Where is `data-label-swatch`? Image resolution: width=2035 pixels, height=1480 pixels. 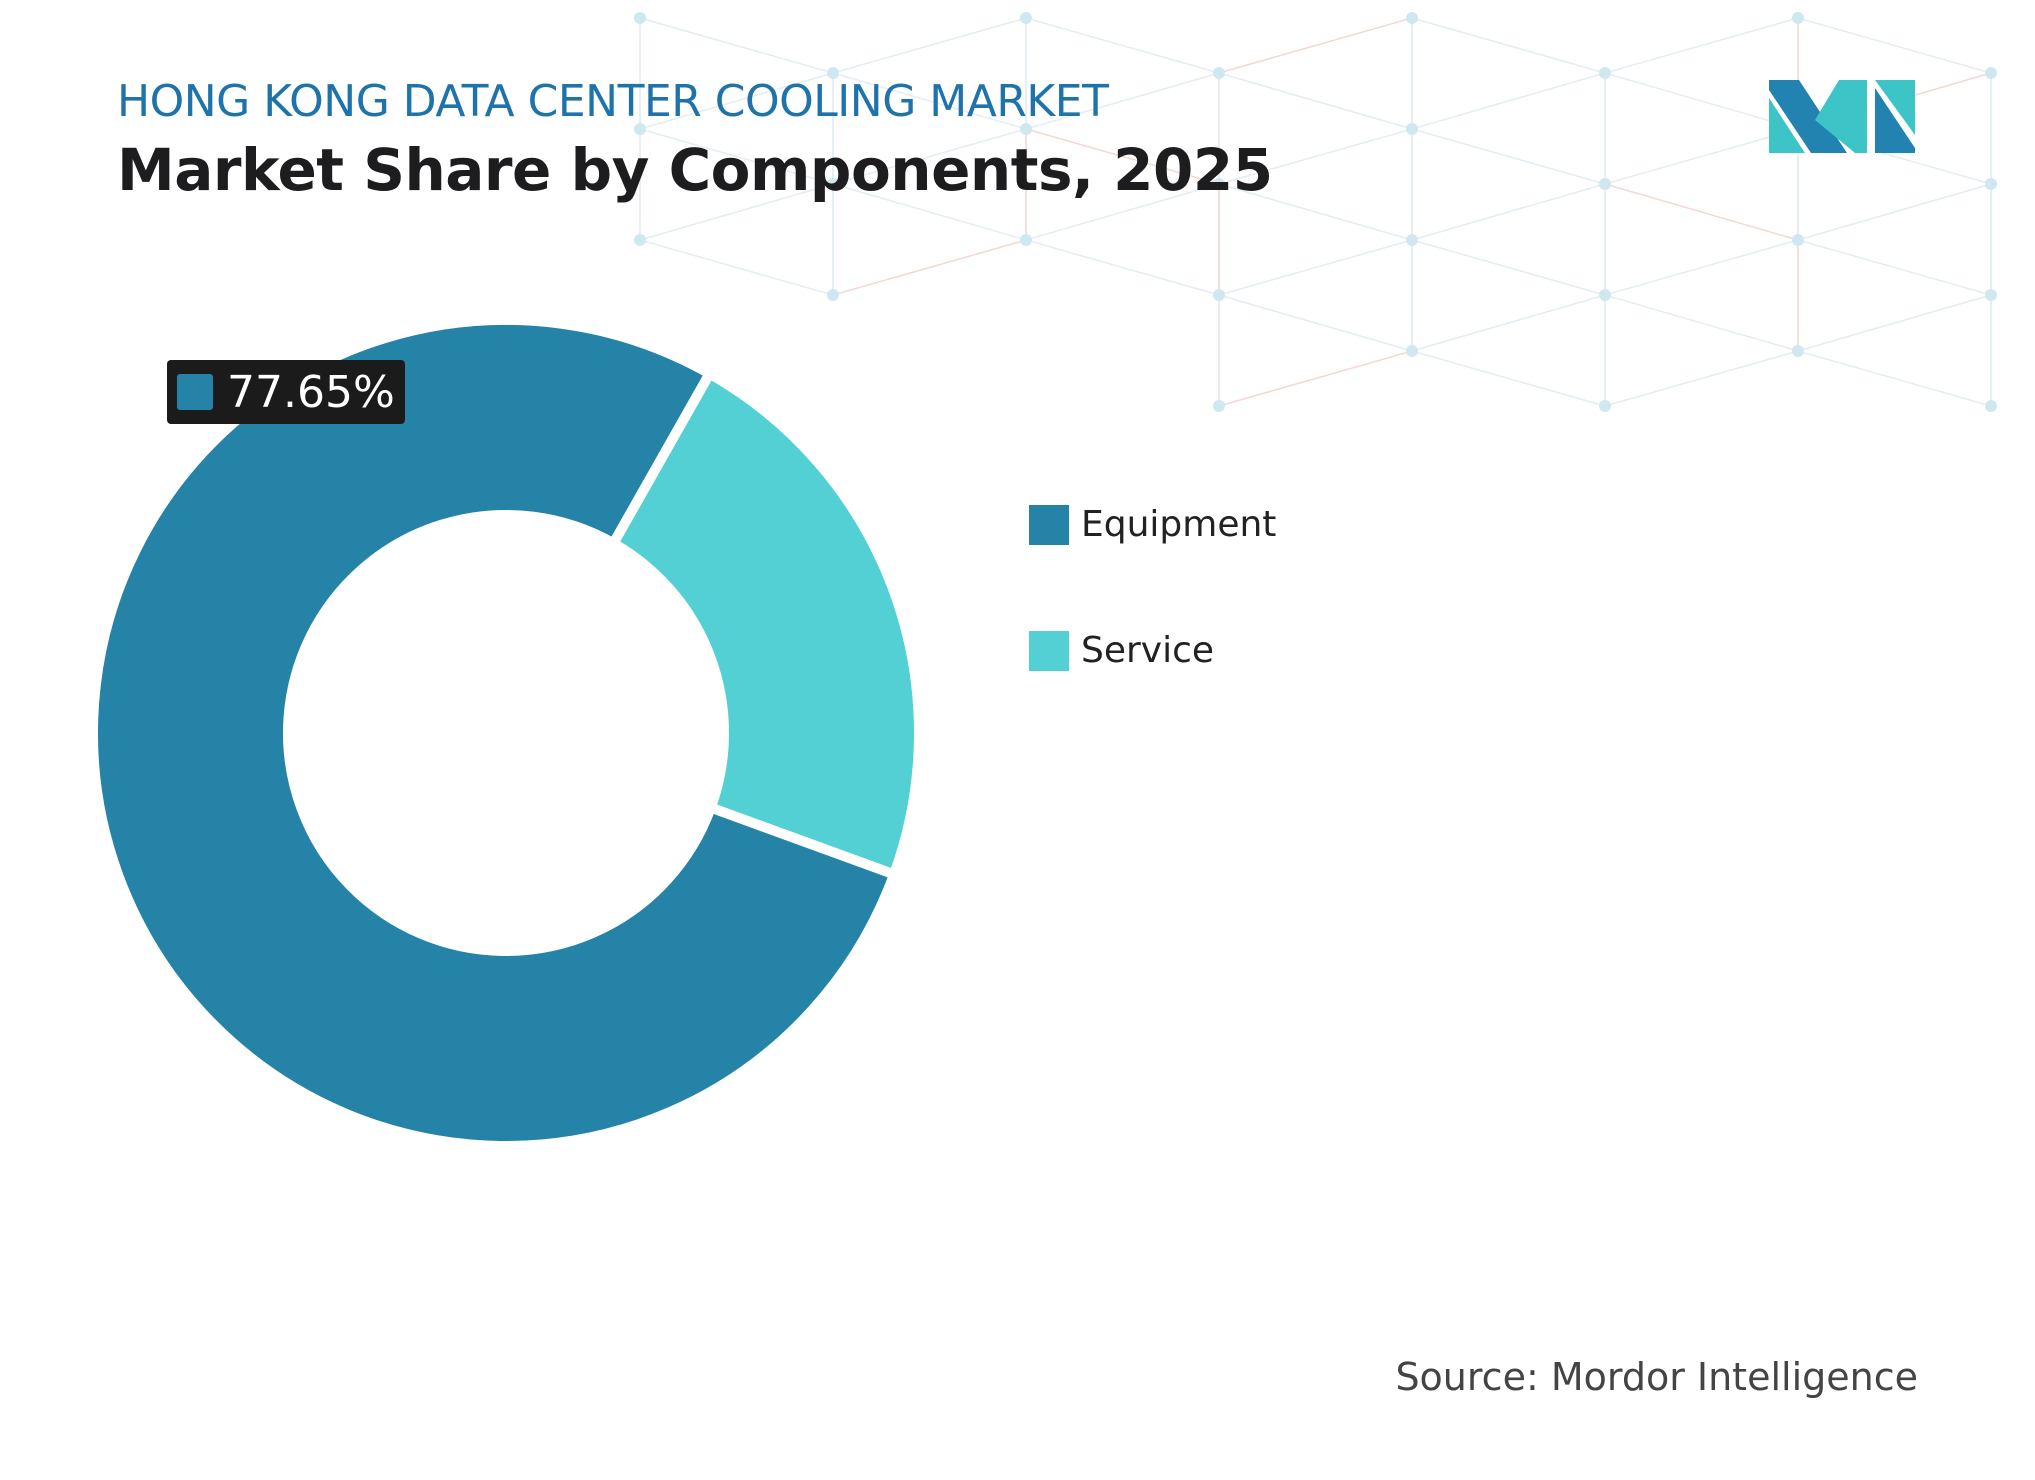 data-label-swatch is located at coordinates (195, 392).